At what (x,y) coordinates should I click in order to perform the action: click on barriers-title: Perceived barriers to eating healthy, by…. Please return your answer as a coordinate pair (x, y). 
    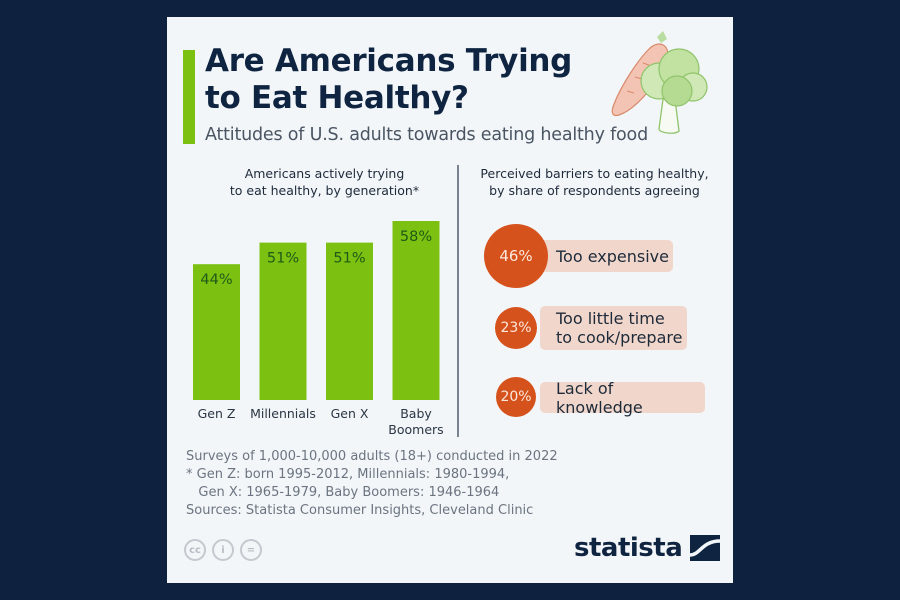
    Looking at the image, I should click on (594, 182).